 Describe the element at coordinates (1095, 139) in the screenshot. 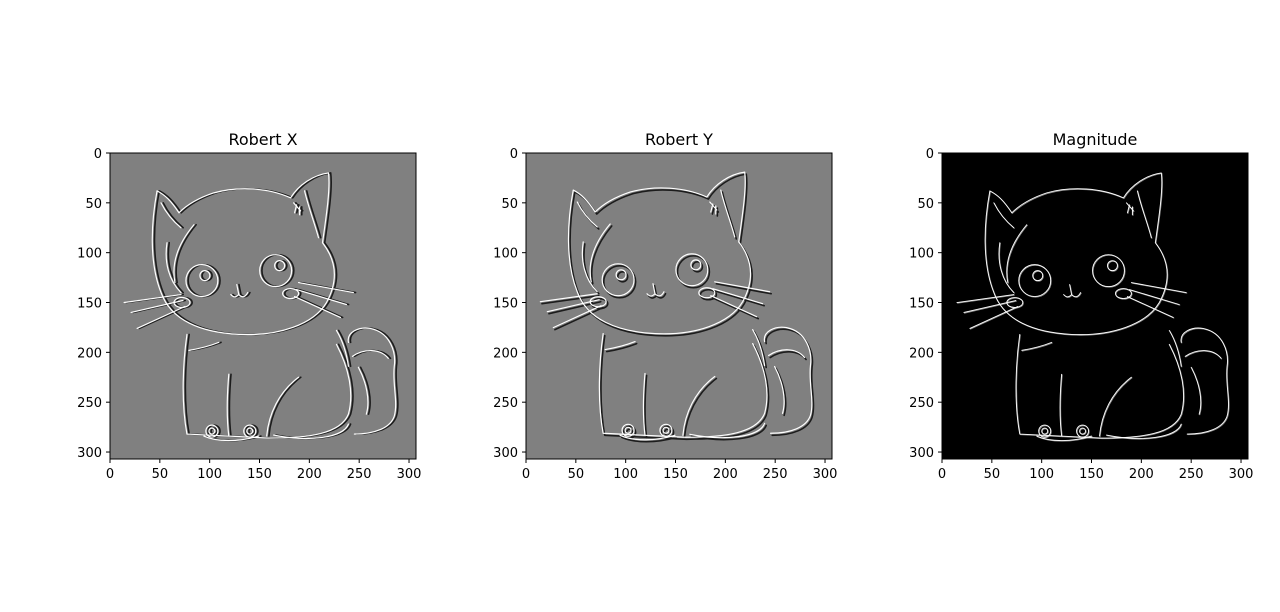

I see `panel-title: Magnitude` at that location.